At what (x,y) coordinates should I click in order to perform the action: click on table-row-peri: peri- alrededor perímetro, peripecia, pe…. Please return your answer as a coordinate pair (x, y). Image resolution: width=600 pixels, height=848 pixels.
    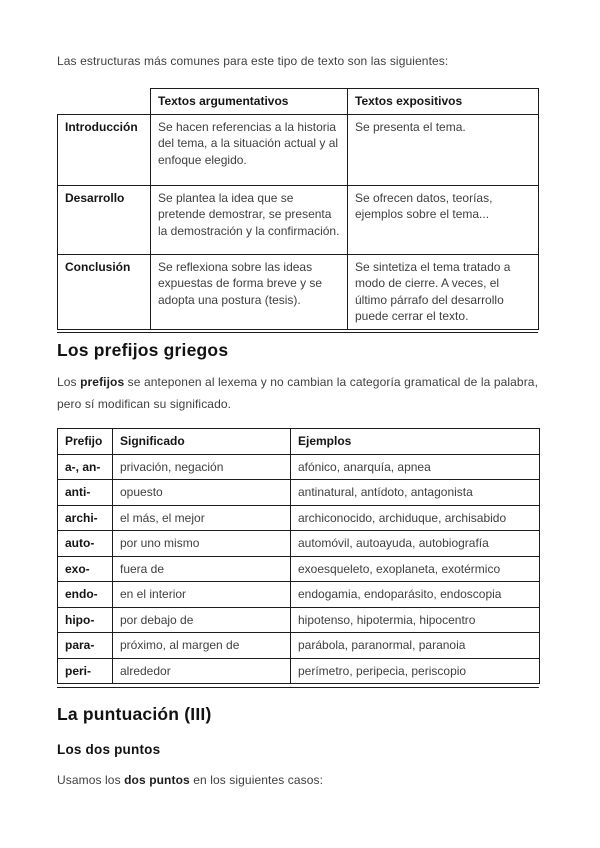
    Looking at the image, I should click on (298, 670).